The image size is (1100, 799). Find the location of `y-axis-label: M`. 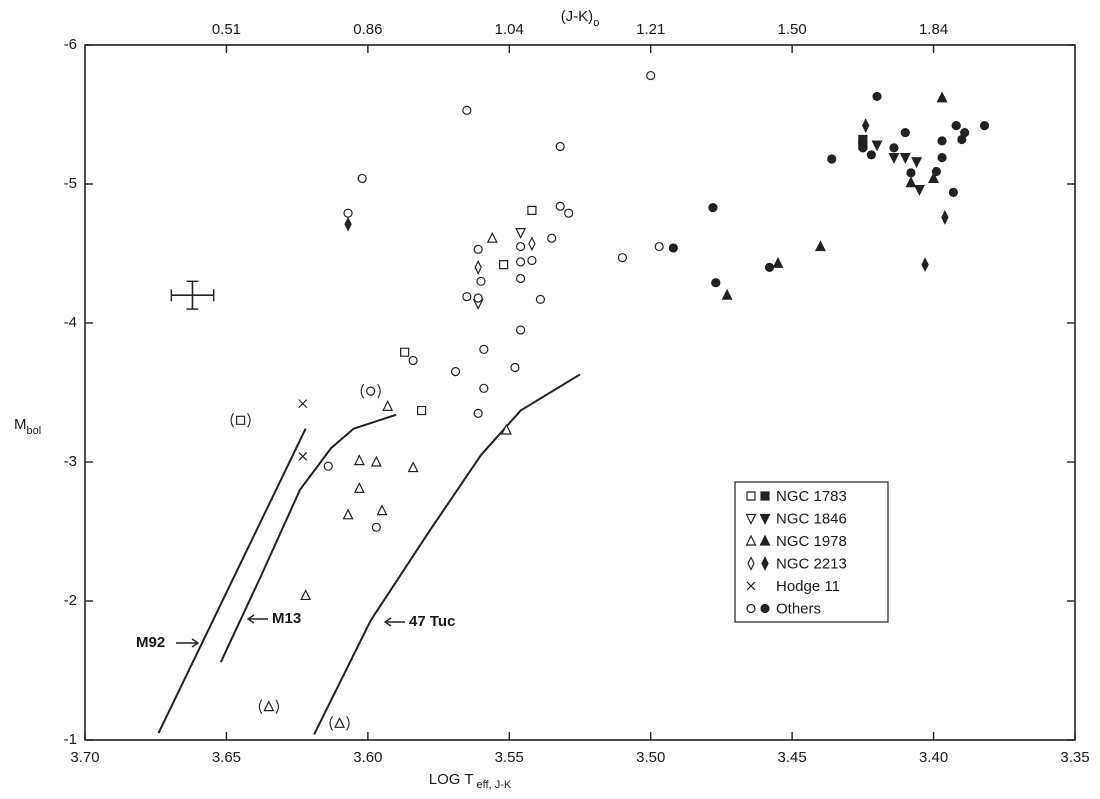

y-axis-label: M is located at coordinates (20, 424).